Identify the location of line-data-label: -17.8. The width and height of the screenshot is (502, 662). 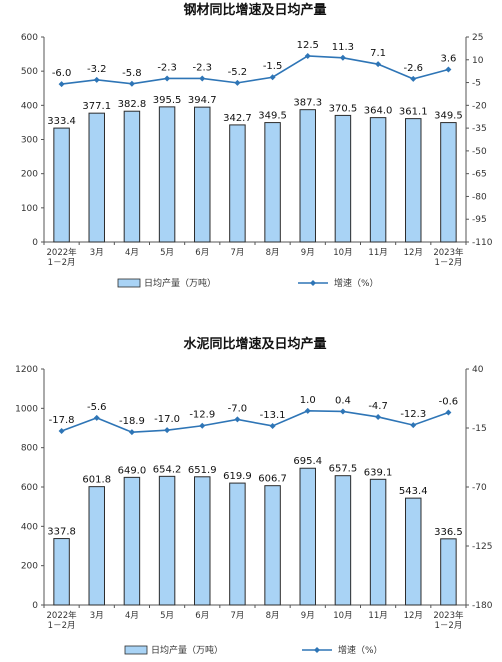
(62, 420).